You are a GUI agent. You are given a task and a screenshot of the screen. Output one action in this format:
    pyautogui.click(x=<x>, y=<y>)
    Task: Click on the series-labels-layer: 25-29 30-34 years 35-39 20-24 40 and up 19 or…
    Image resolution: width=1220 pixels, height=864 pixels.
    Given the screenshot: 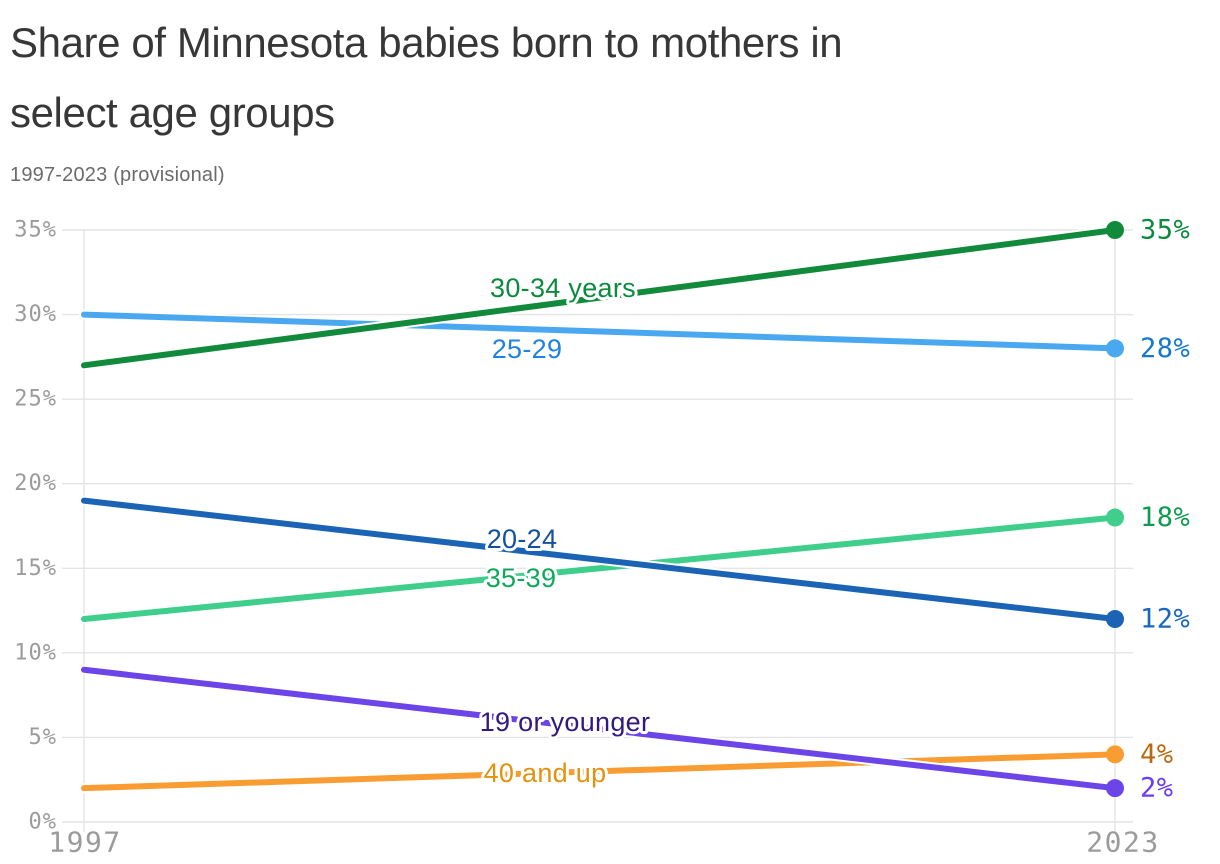 What is the action you would take?
    pyautogui.click(x=565, y=530)
    